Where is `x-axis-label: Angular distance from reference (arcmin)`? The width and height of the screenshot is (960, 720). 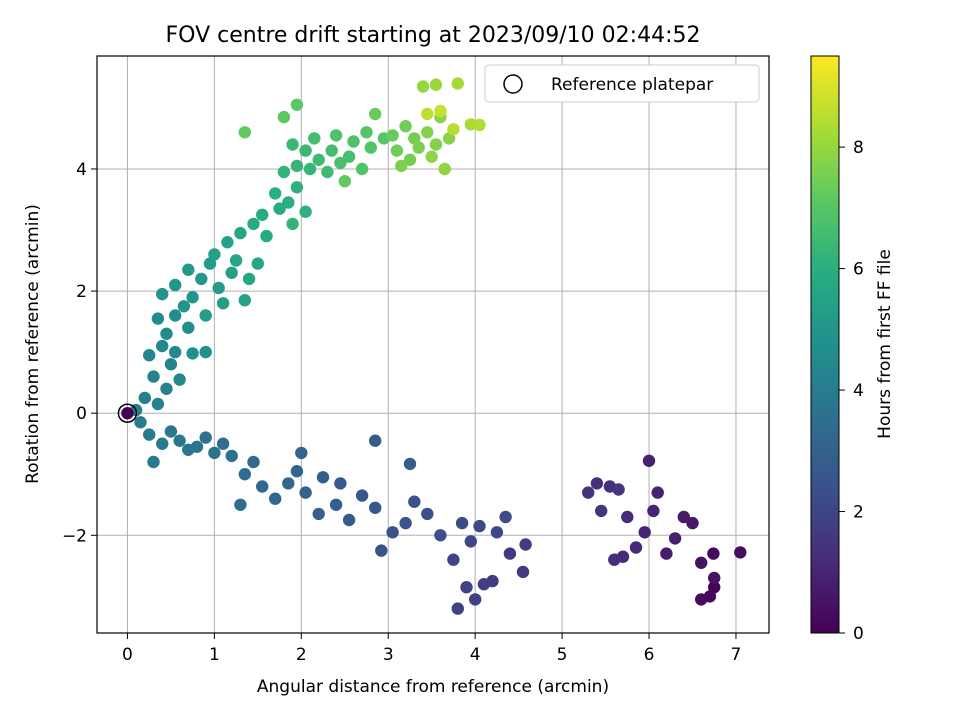 x-axis-label: Angular distance from reference (arcmin) is located at coordinates (433, 687).